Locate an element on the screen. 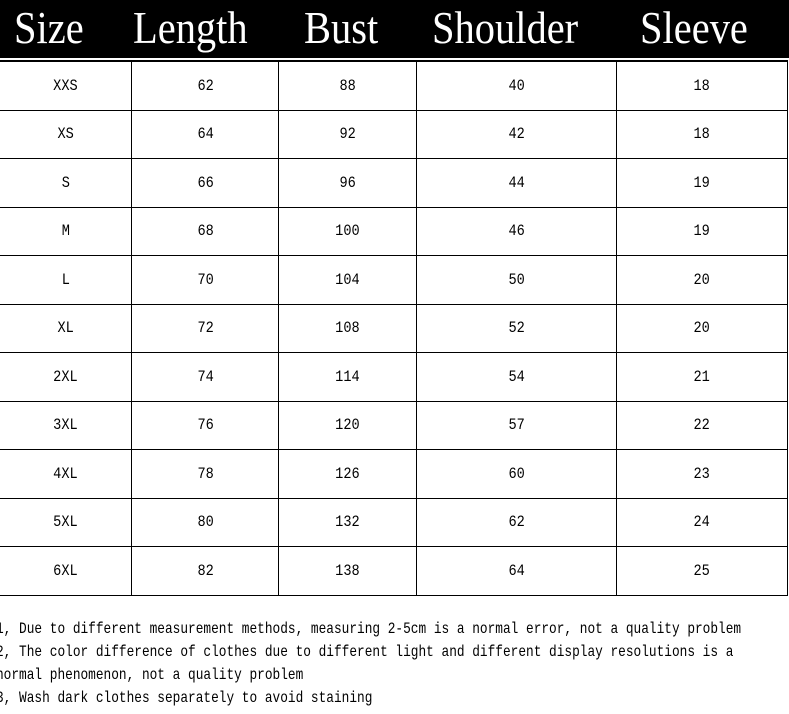  cell-text: 57 is located at coordinates (516, 425).